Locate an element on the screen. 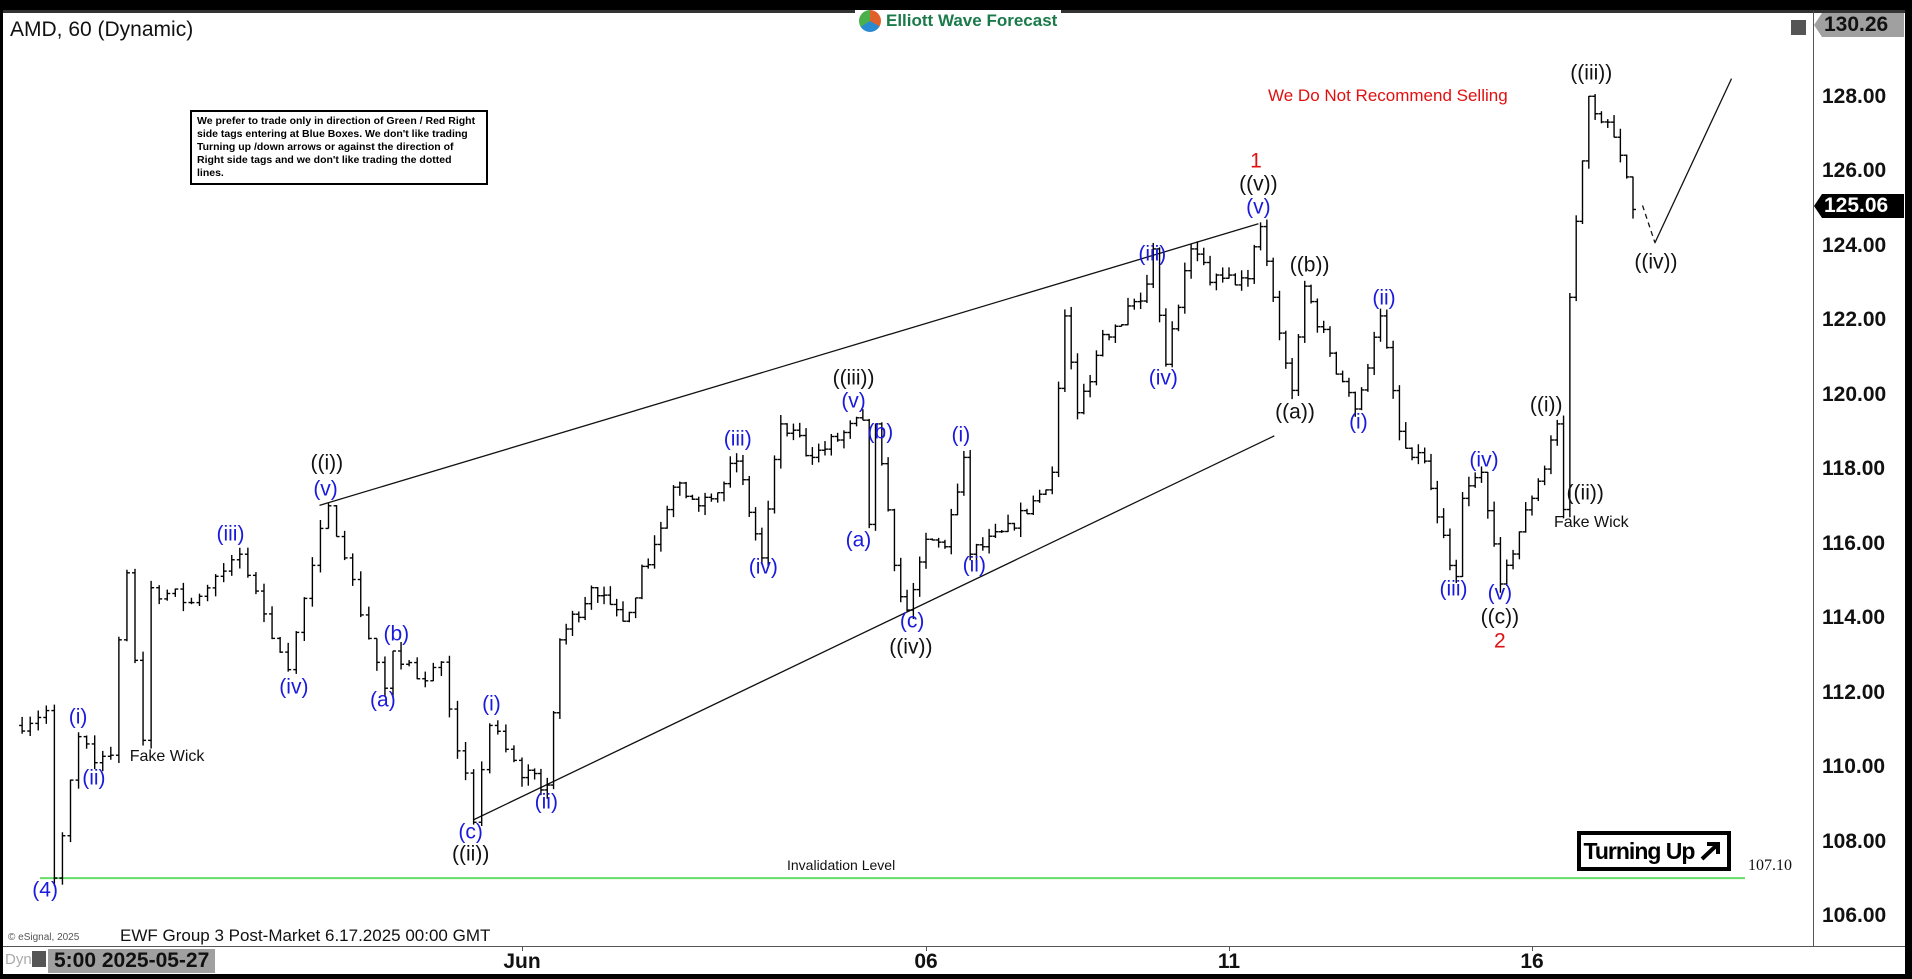 This screenshot has height=979, width=1912. lock-icon is located at coordinates (39, 959).